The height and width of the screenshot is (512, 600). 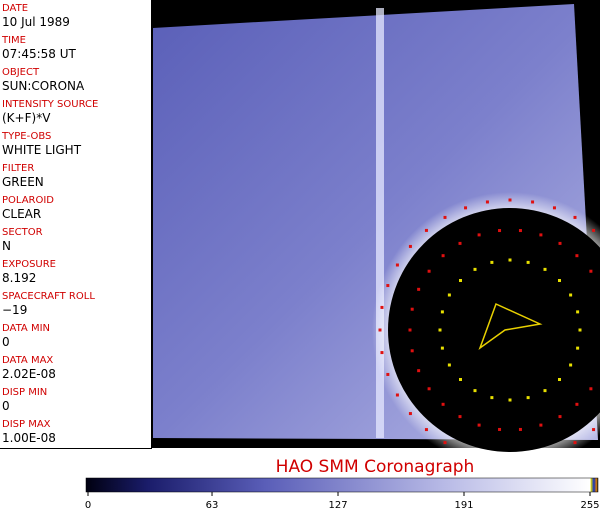 What do you see at coordinates (27, 136) in the screenshot?
I see `field-label: TYPE-OBS` at bounding box center [27, 136].